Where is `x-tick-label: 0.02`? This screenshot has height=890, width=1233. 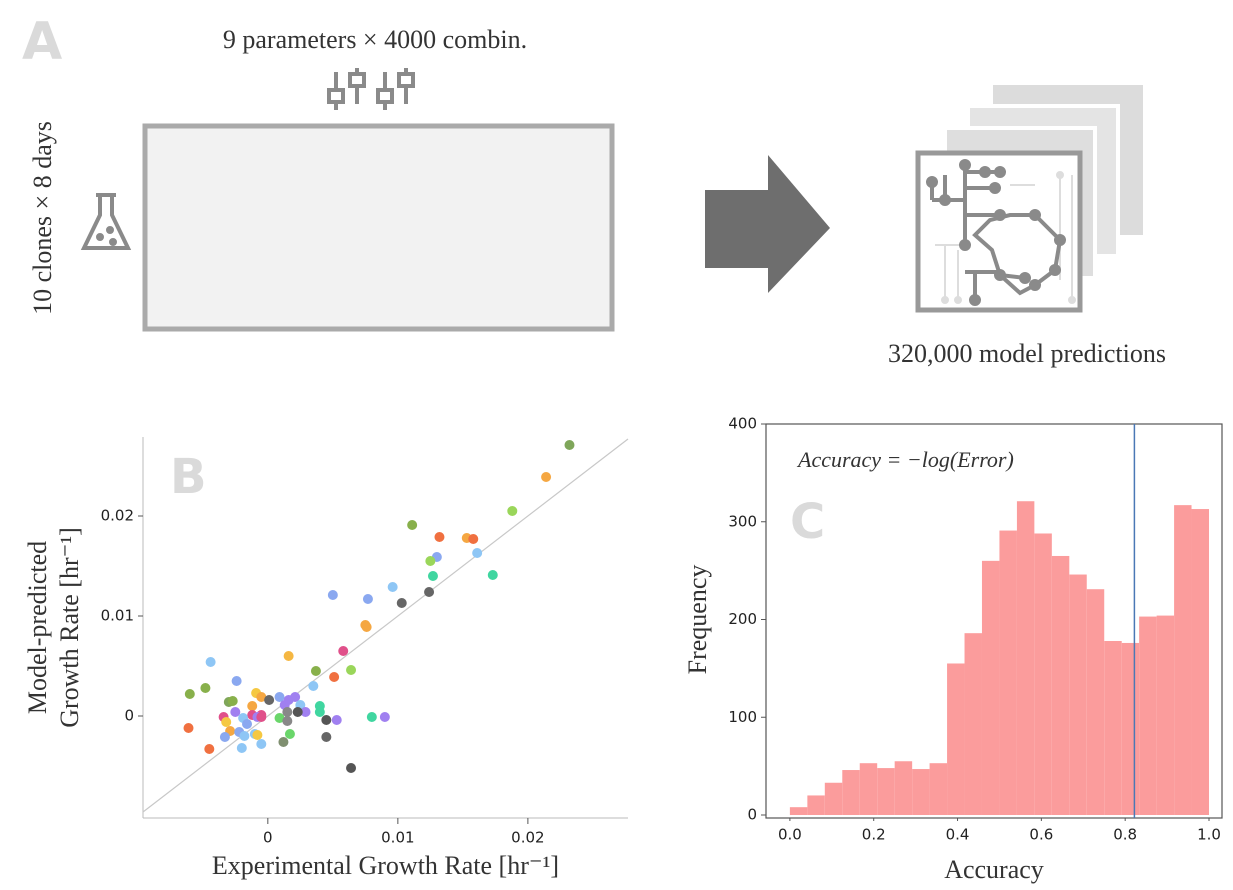 x-tick-label: 0.02 is located at coordinates (527, 838).